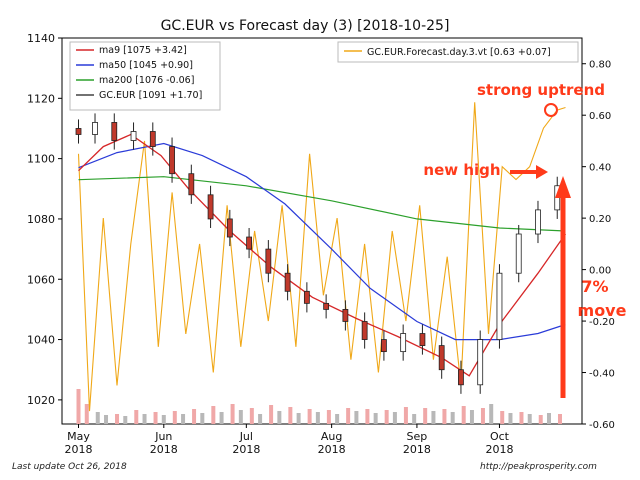 The image size is (640, 480). Describe the element at coordinates (79, 443) in the screenshot. I see `x-tick-label: May 2018` at that location.